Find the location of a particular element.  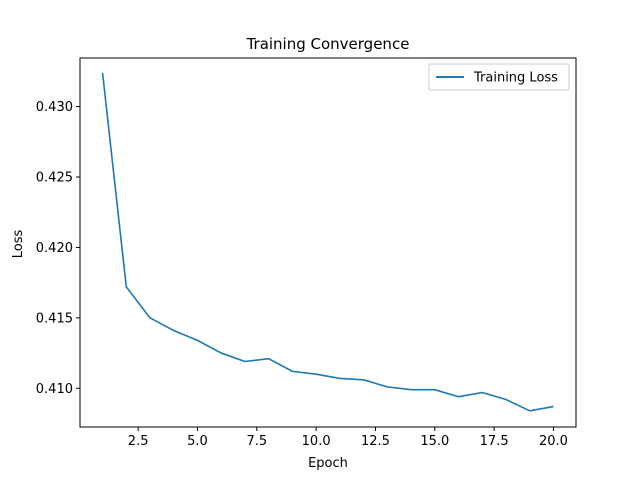

x-tick-label: 20.0 is located at coordinates (553, 441).